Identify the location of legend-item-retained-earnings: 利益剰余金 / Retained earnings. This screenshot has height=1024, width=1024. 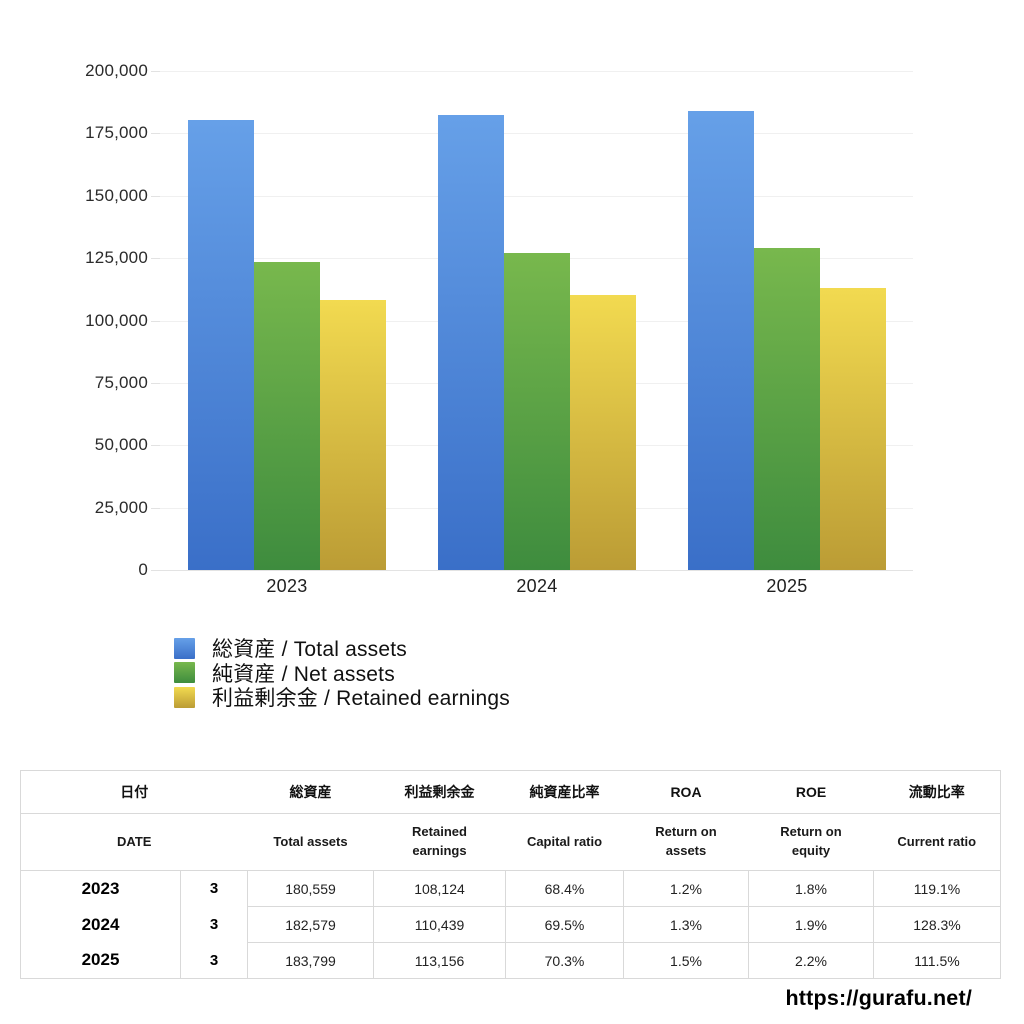
(342, 697).